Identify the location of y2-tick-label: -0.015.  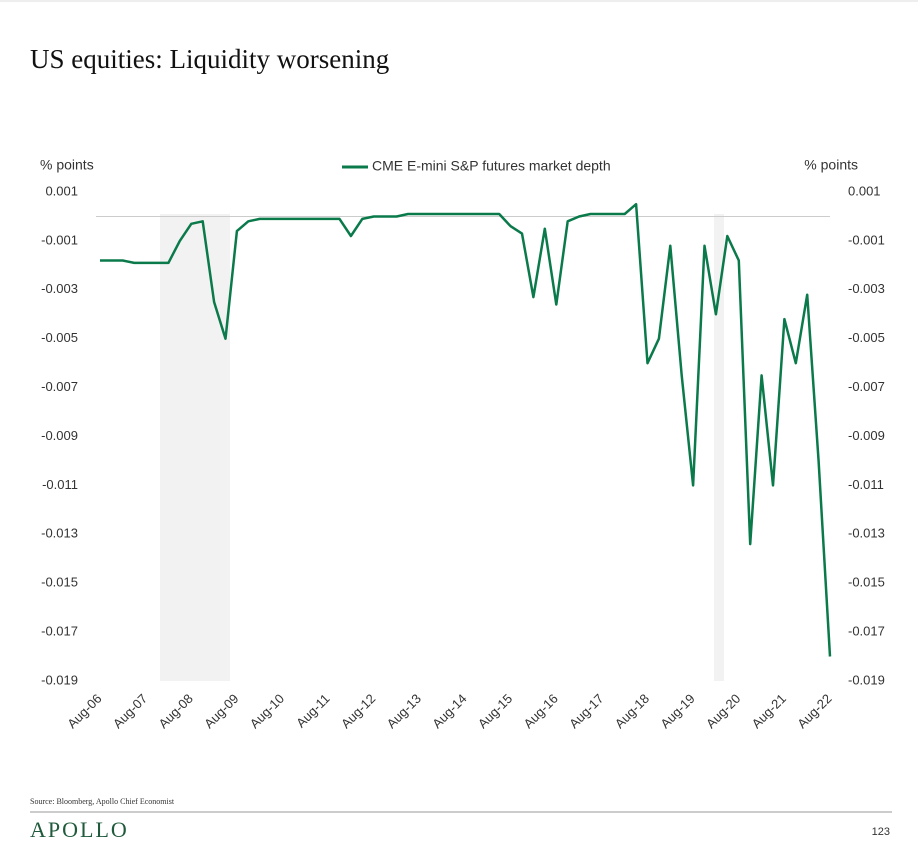
(866, 582).